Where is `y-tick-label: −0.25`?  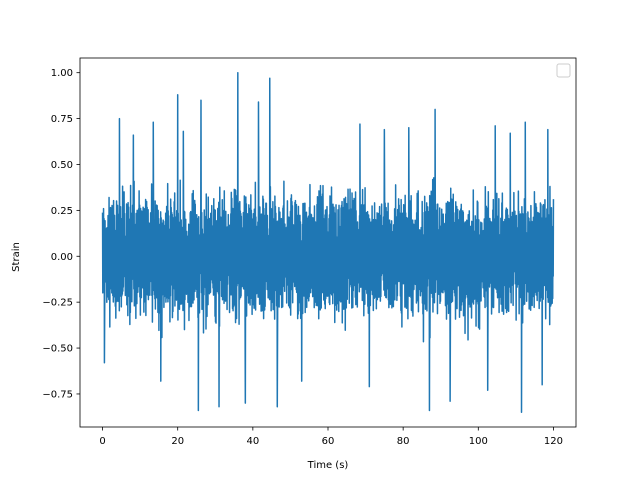 y-tick-label: −0.25 is located at coordinates (57, 303).